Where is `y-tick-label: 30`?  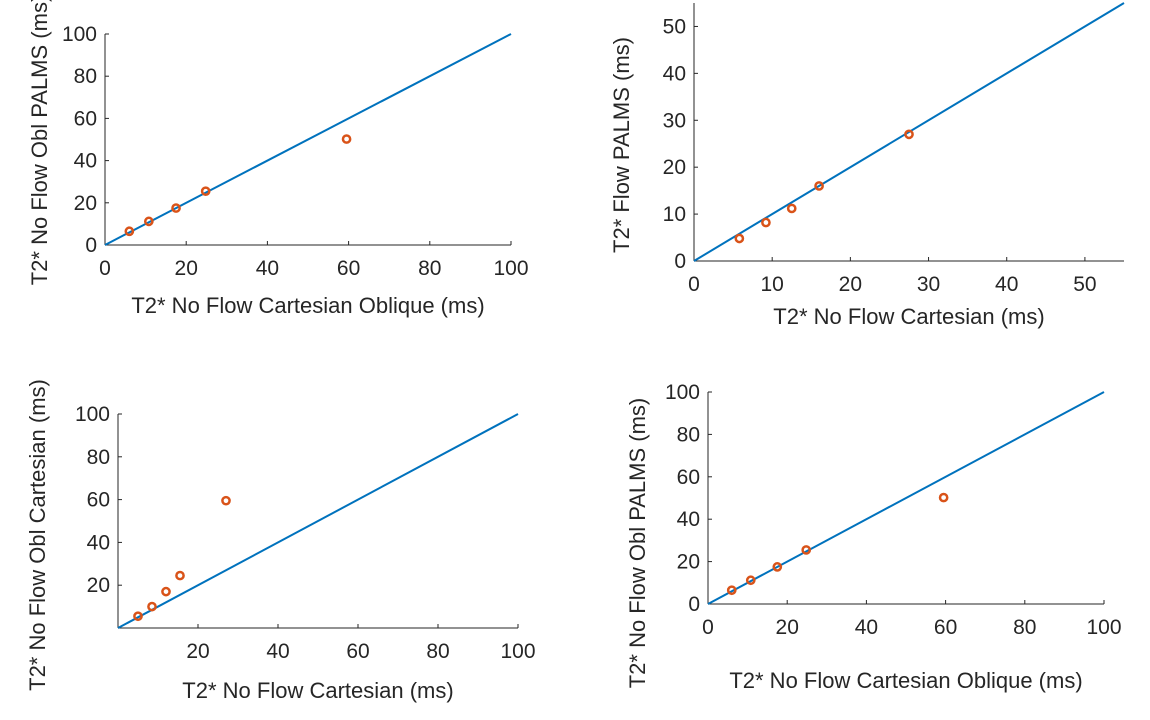
y-tick-label: 30 is located at coordinates (674, 120).